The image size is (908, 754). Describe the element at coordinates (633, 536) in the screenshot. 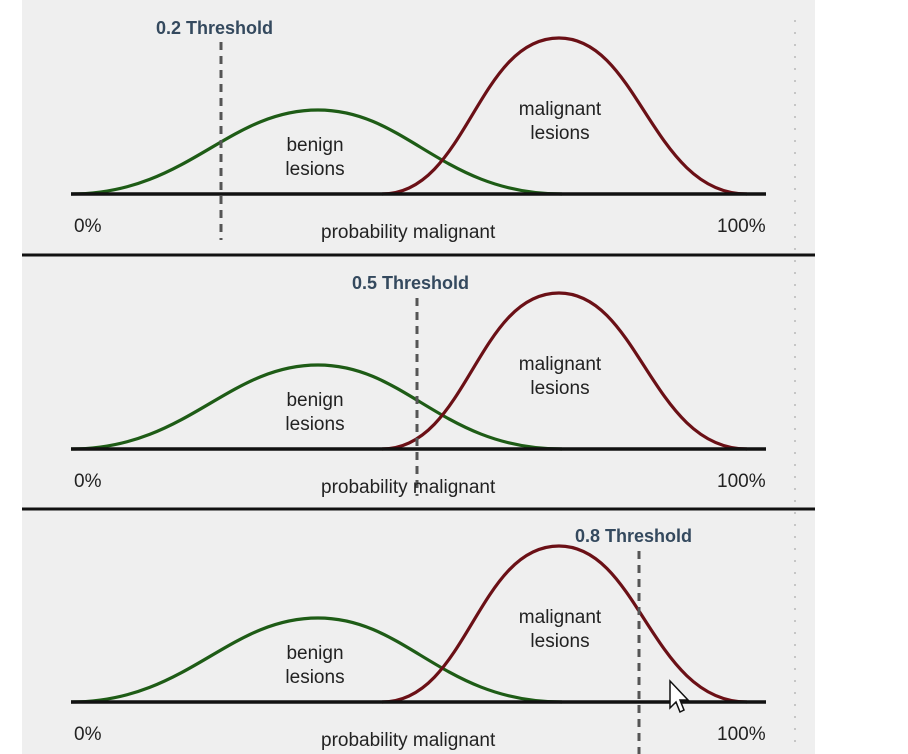

I see `threshold-label: 0.8 Threshold` at that location.